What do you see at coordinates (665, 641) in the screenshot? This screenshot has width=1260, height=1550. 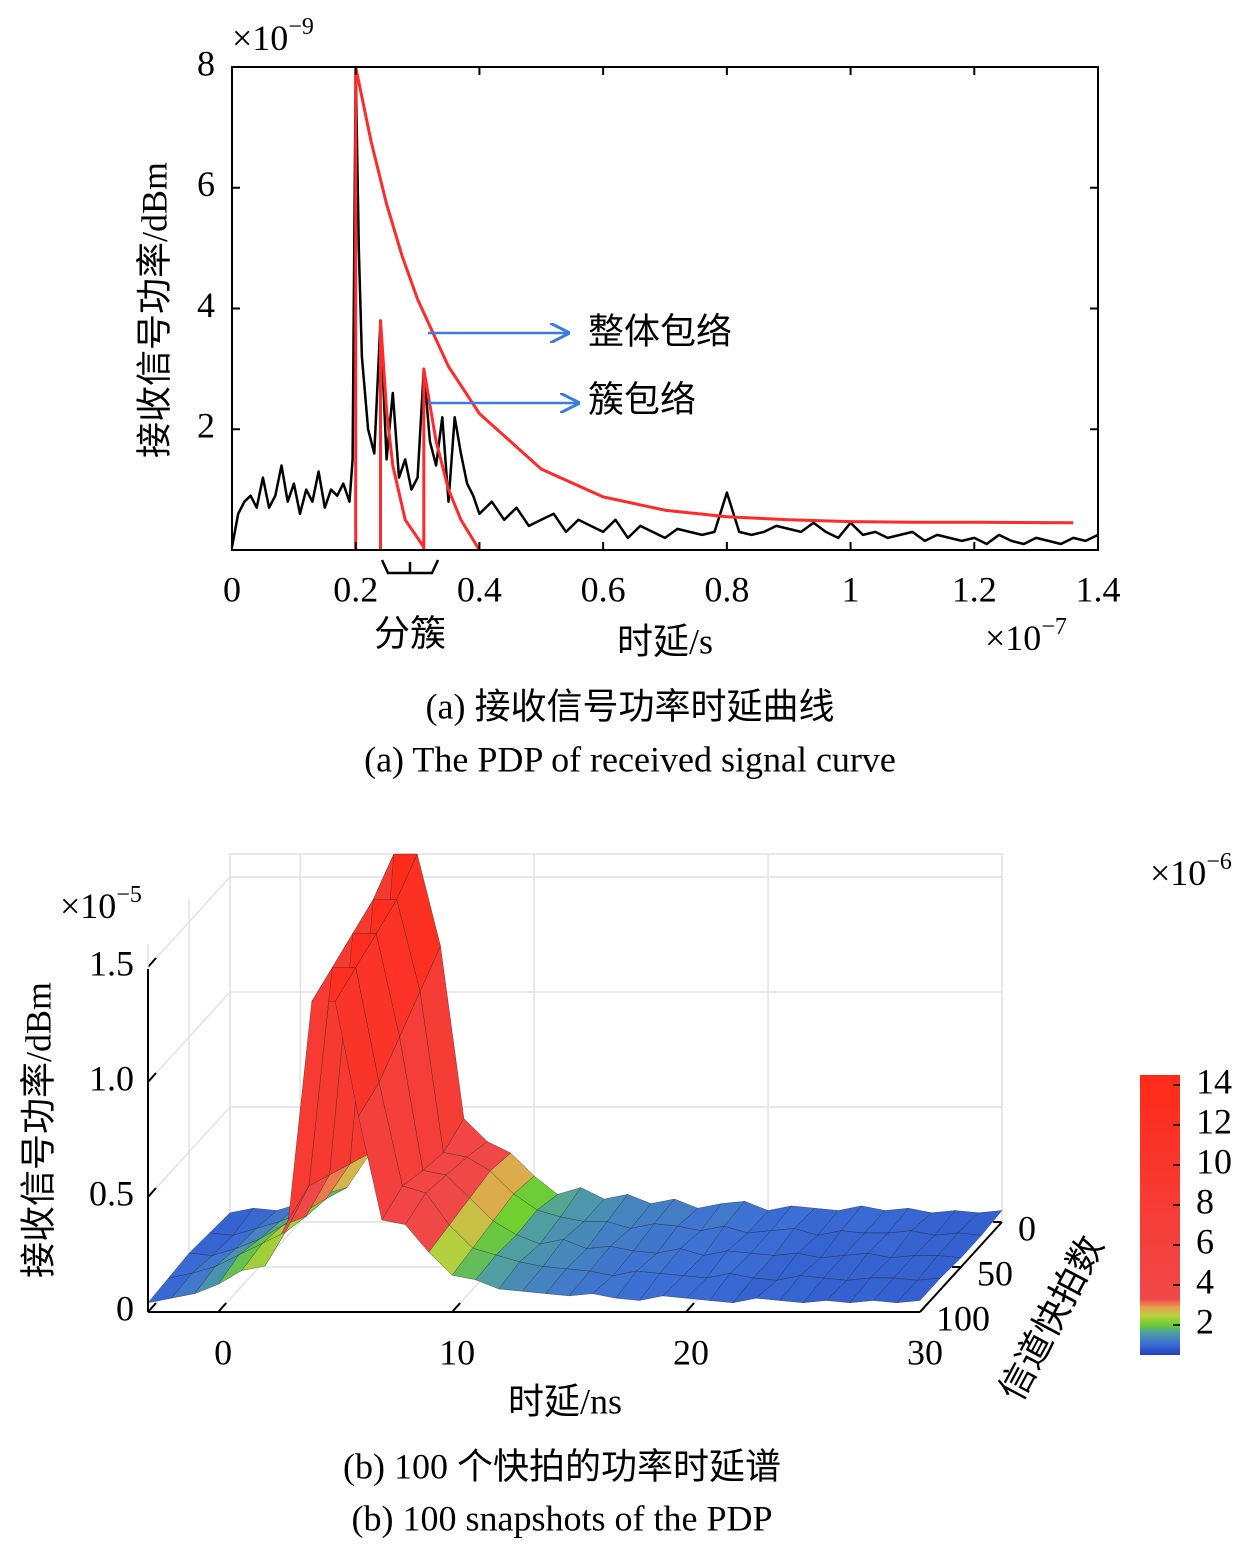 I see `x-axis-label: 时延/s` at bounding box center [665, 641].